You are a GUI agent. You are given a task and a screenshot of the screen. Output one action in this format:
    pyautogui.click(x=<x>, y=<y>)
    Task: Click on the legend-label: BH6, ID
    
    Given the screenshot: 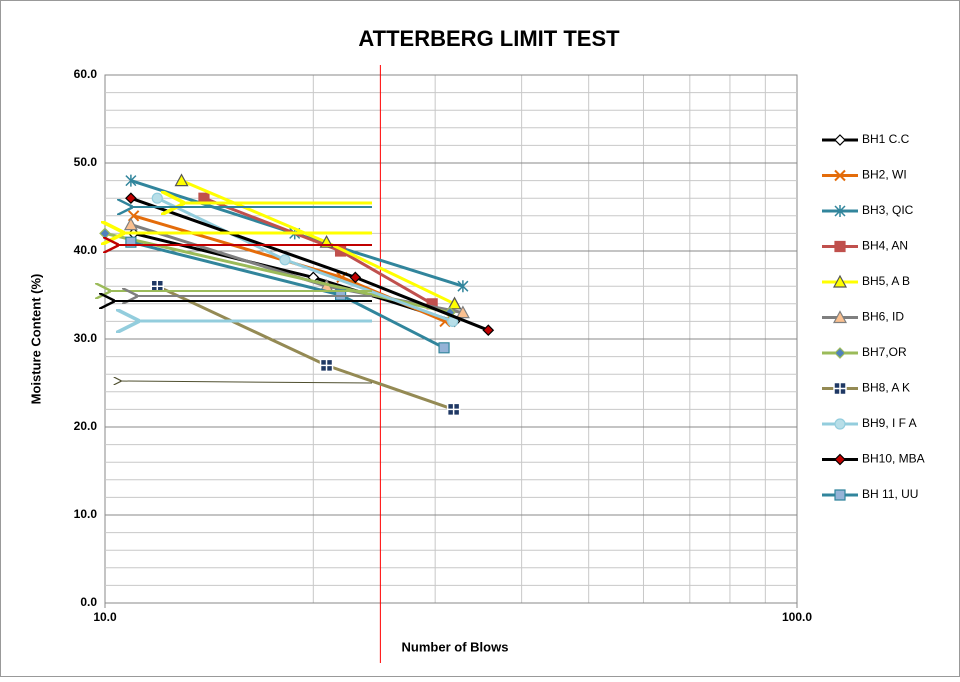 What is the action you would take?
    pyautogui.click(x=883, y=317)
    